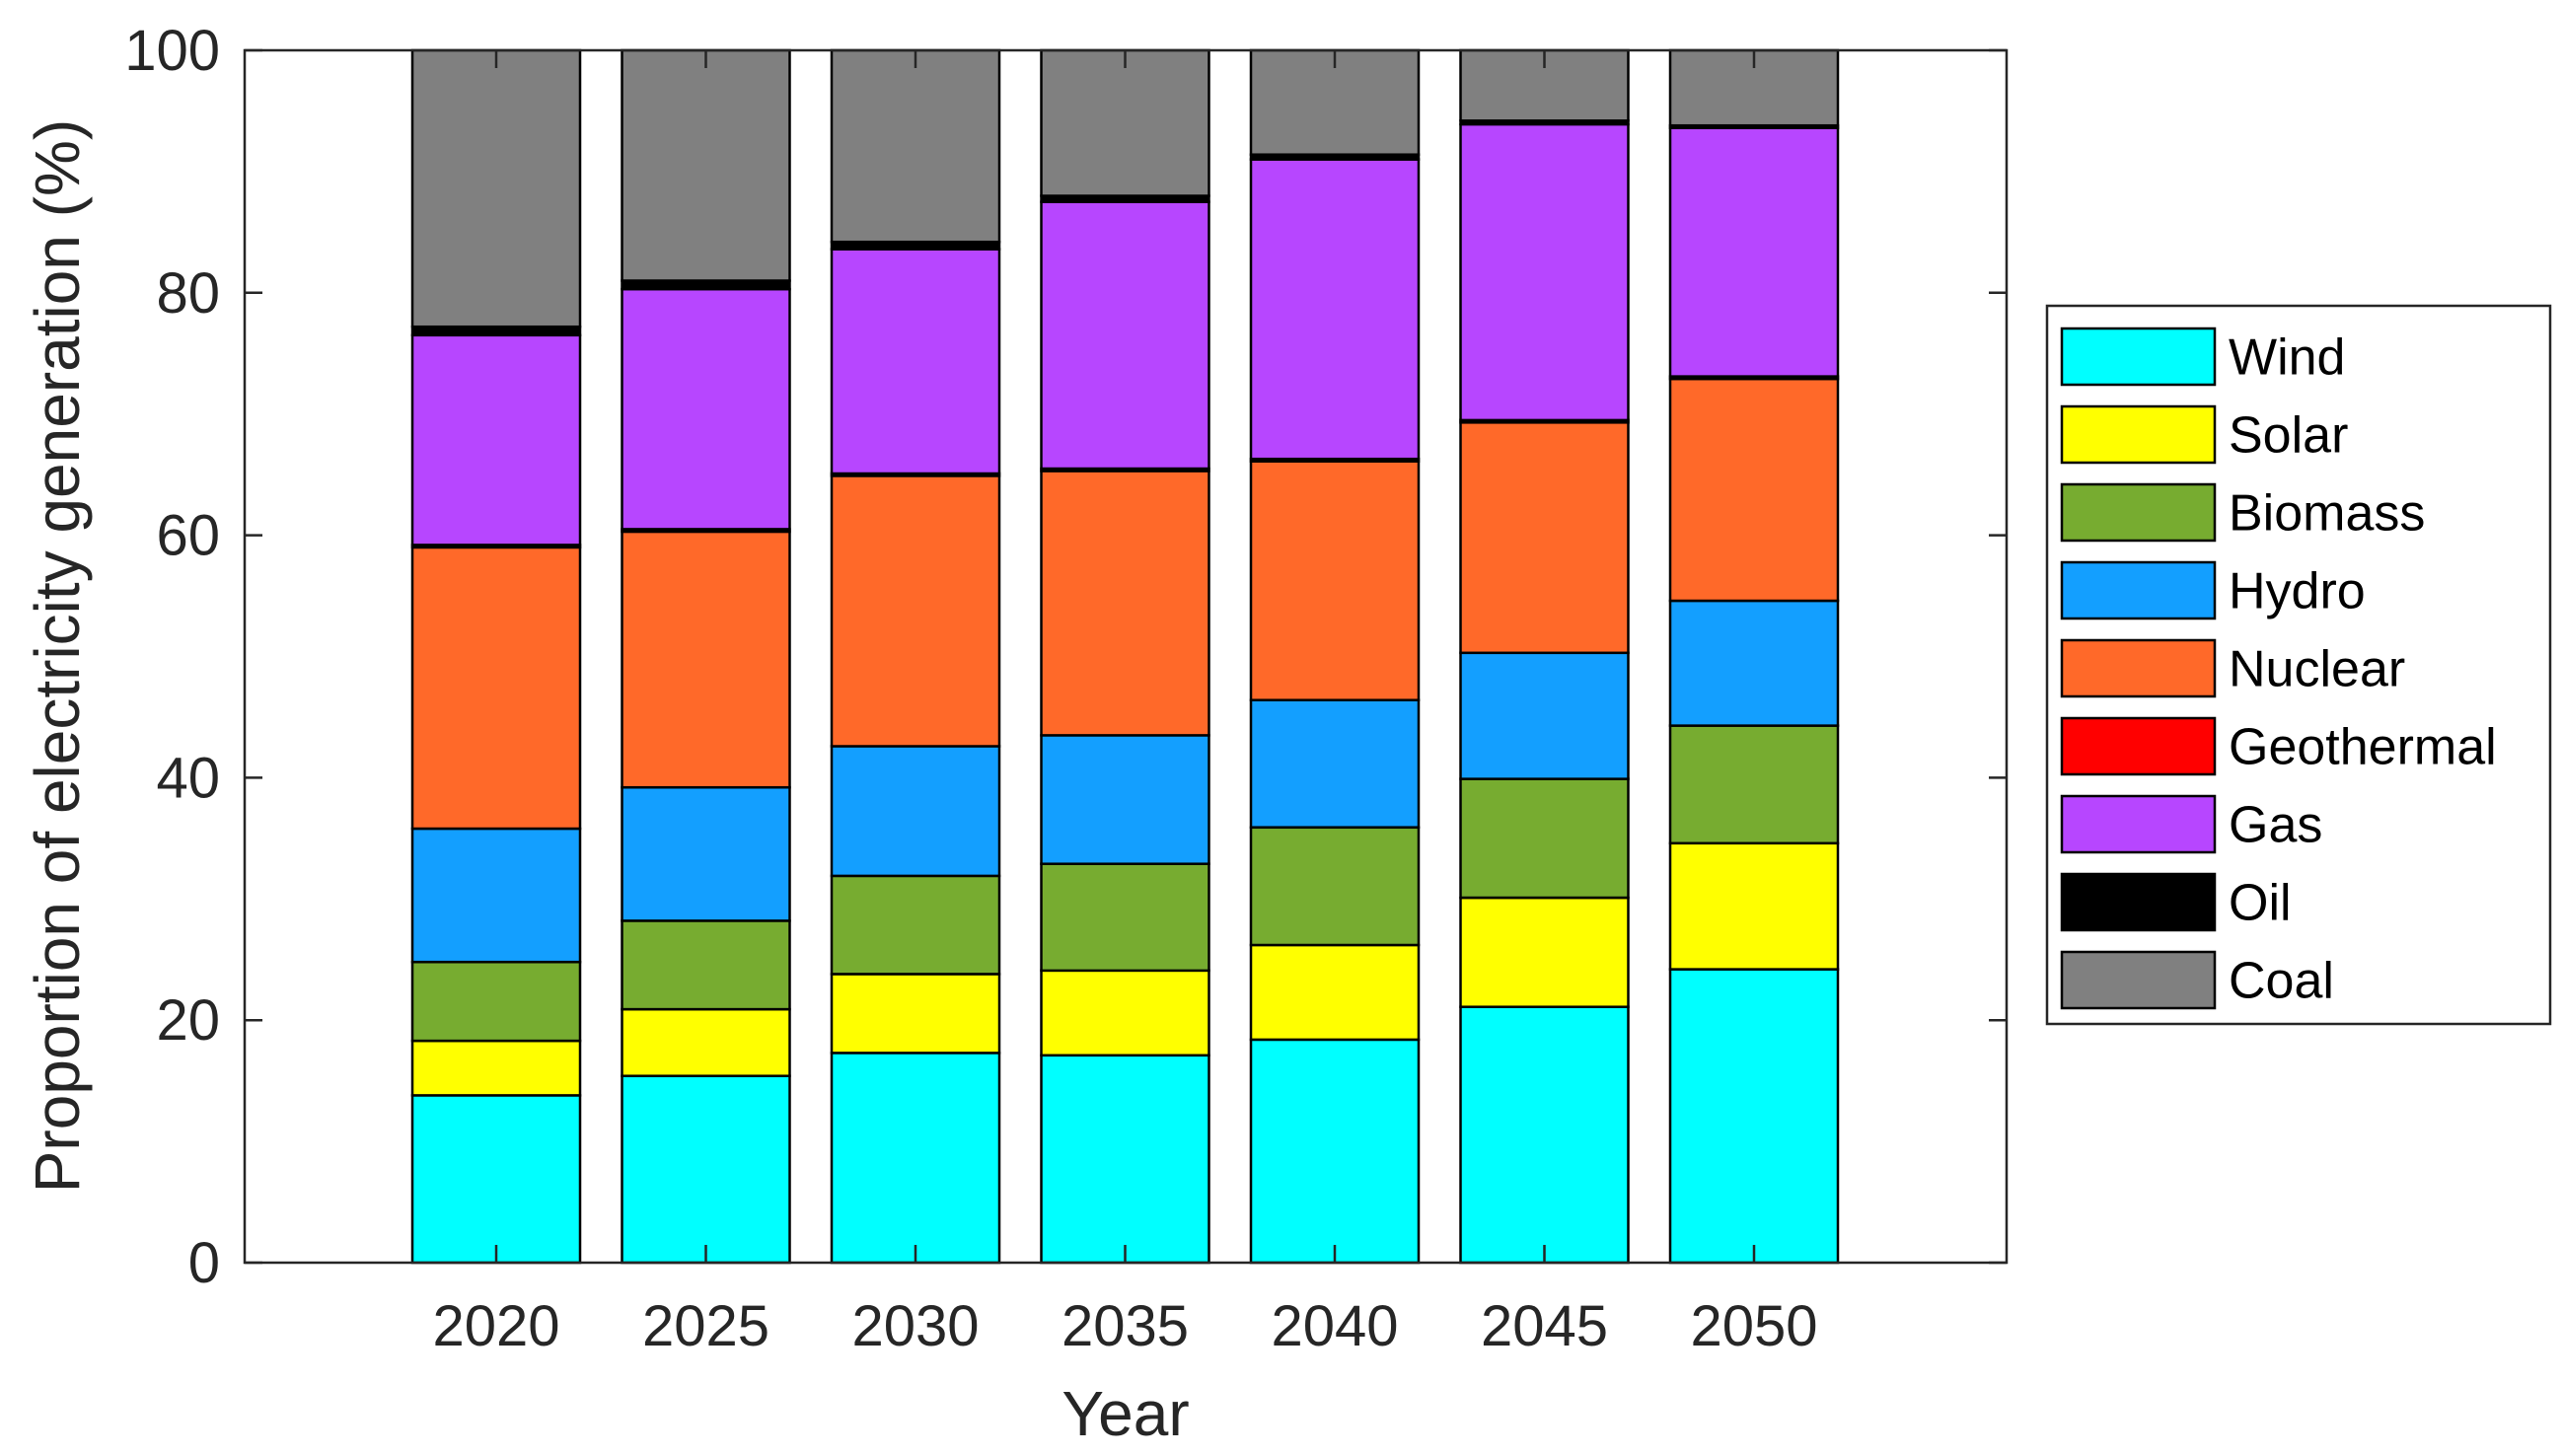 The image size is (2562, 1456). What do you see at coordinates (496, 688) in the screenshot?
I see `bar-nuclear-2020` at bounding box center [496, 688].